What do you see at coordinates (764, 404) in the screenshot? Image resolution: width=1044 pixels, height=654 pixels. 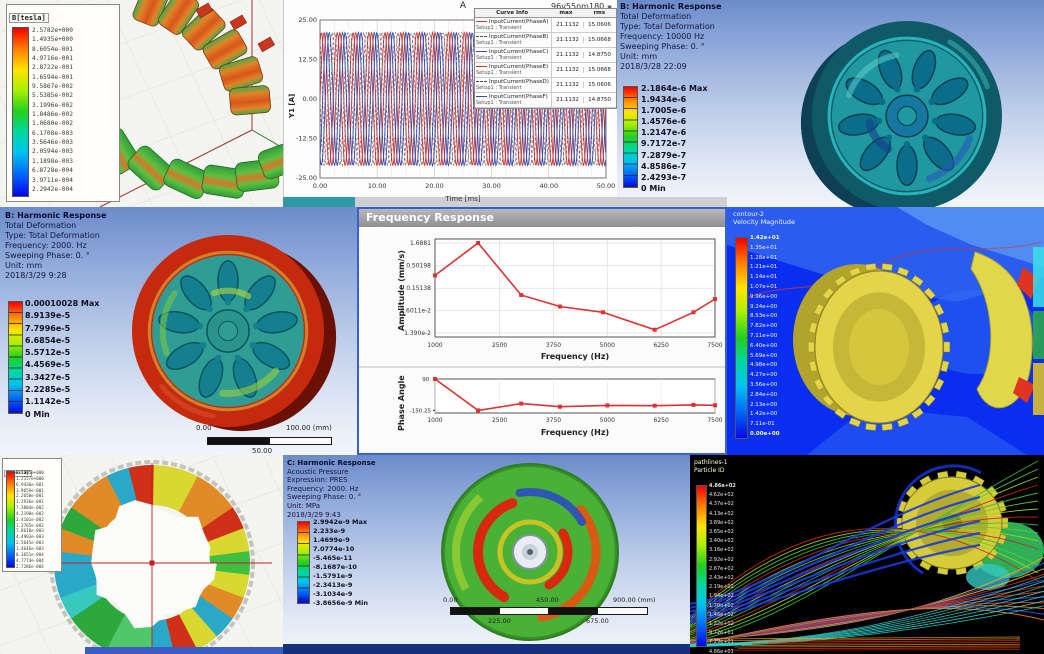 I see `legend-value: 2.13e+00` at bounding box center [764, 404].